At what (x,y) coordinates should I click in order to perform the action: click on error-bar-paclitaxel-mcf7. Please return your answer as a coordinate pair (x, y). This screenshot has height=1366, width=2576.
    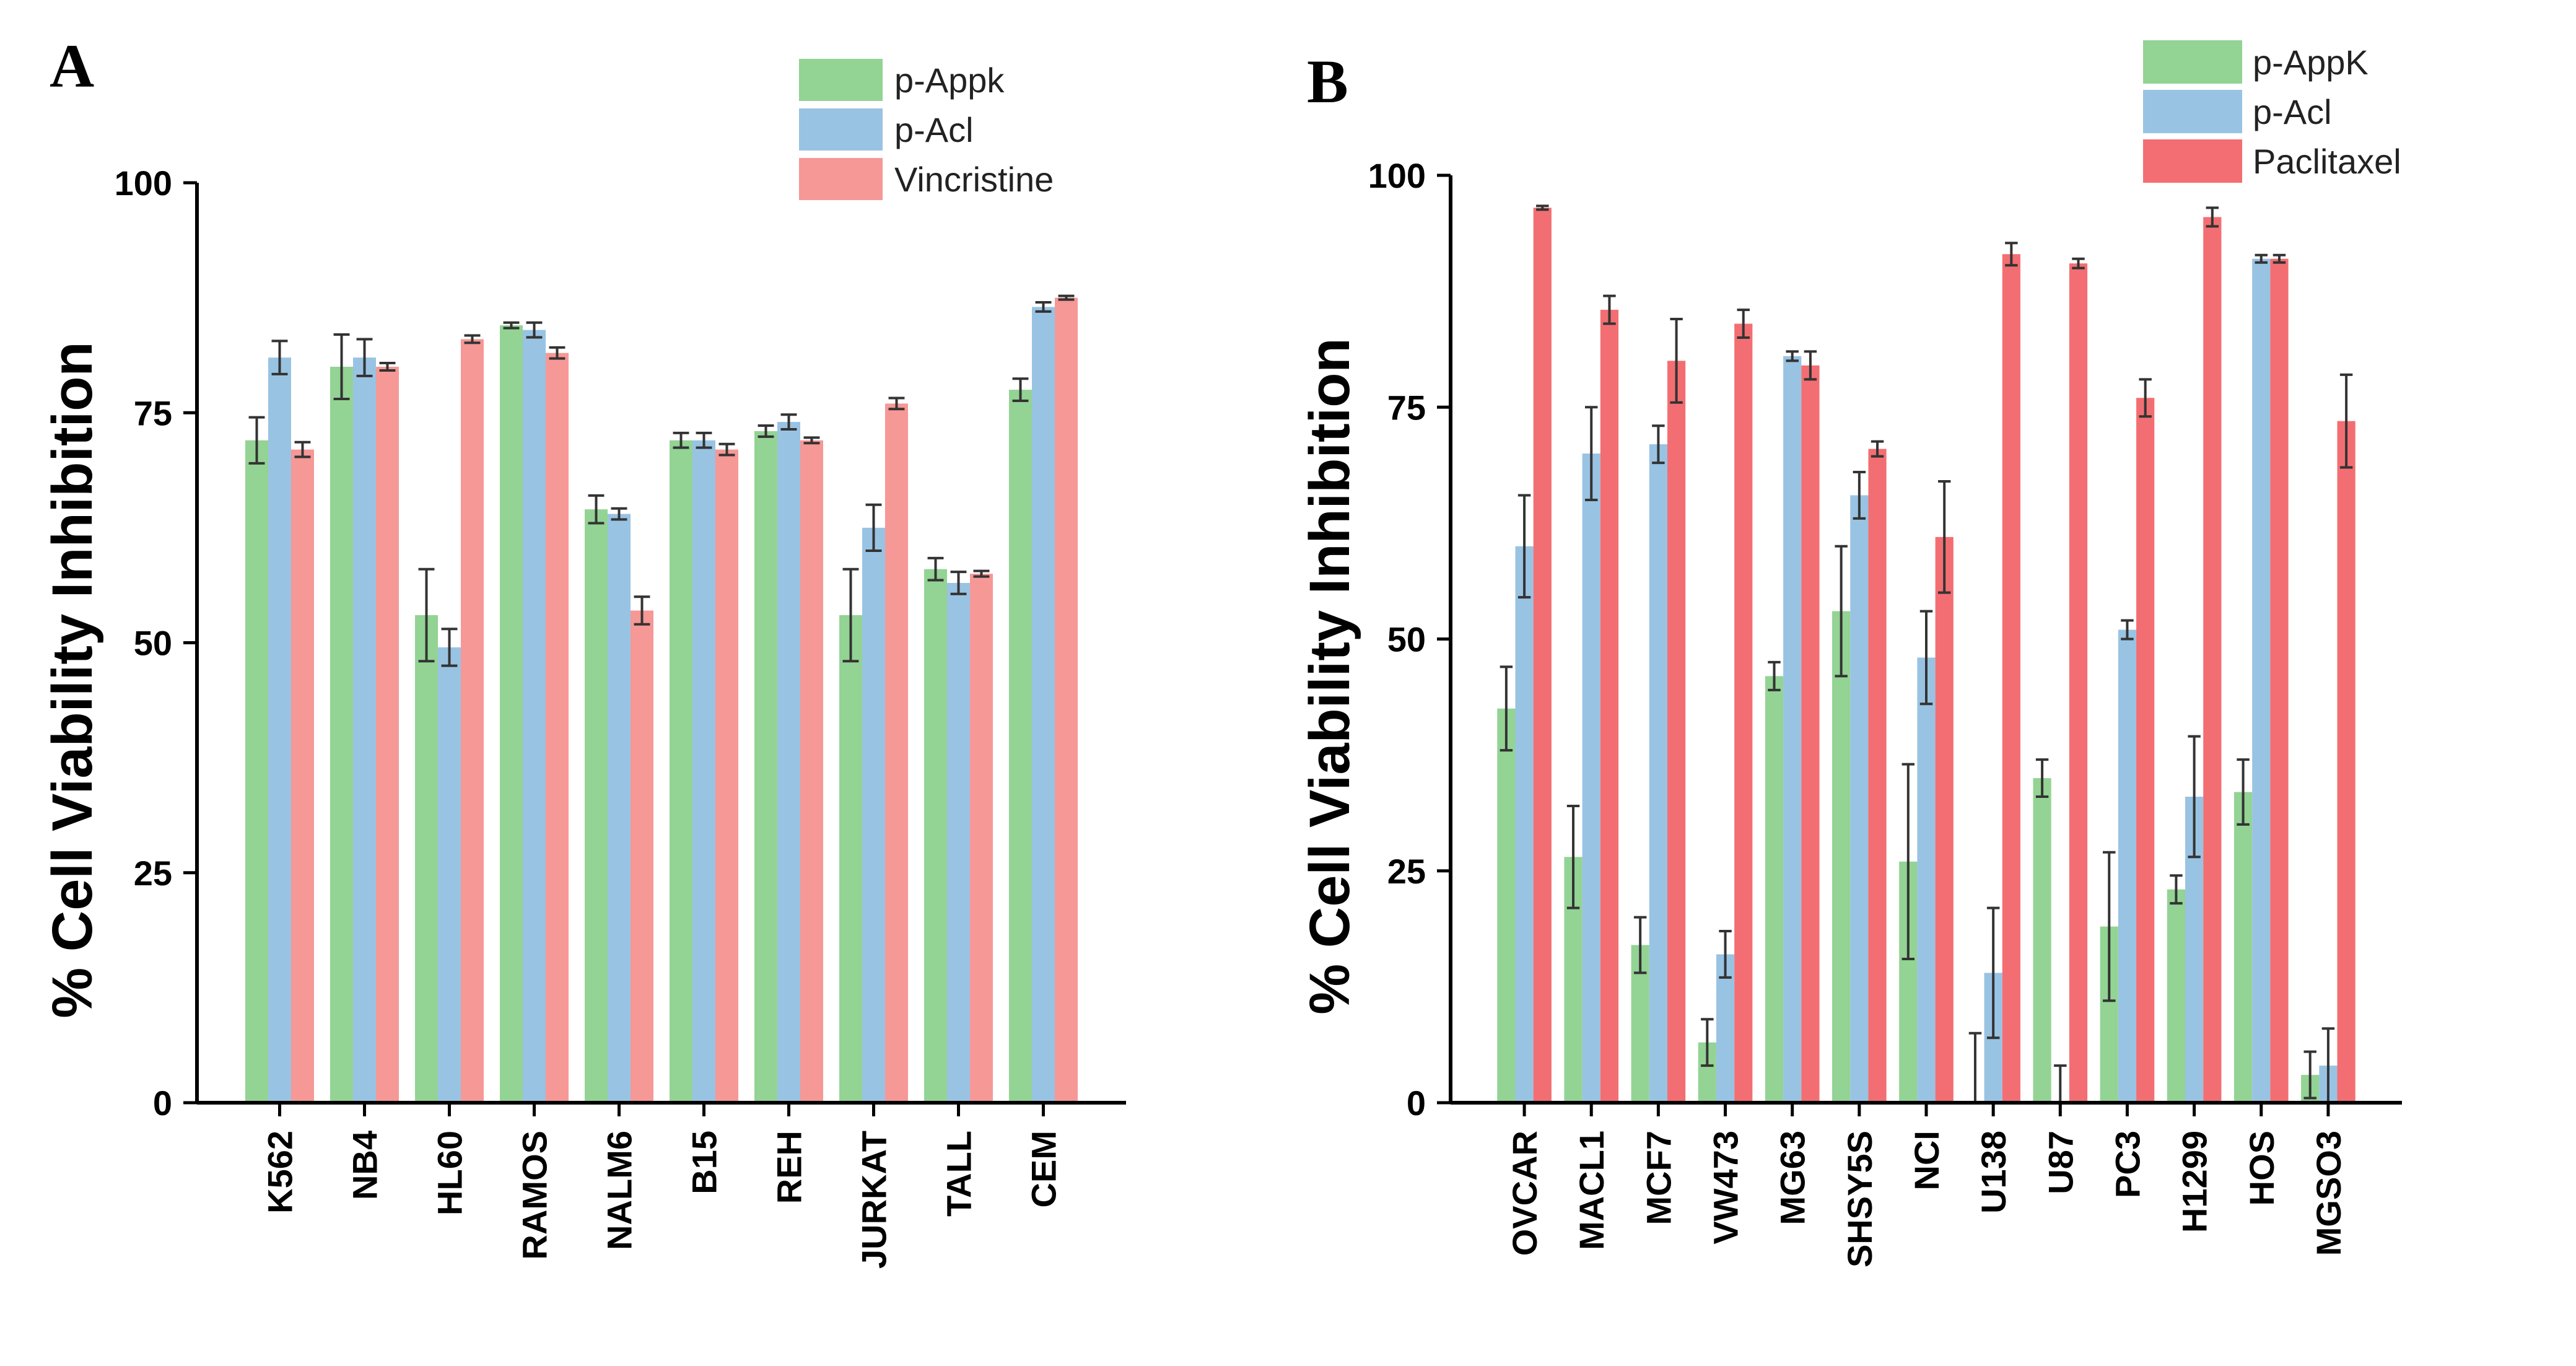
    Looking at the image, I should click on (1676, 361).